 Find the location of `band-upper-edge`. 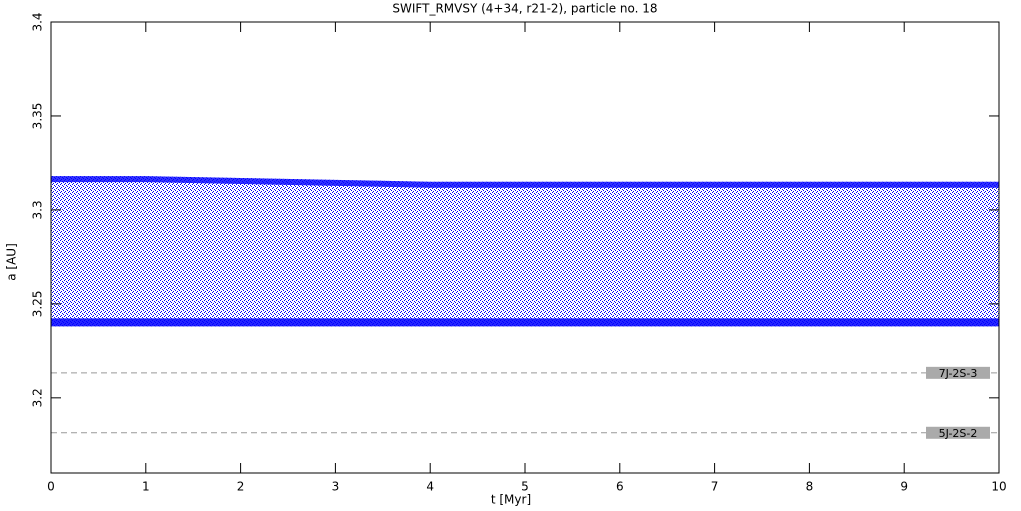

band-upper-edge is located at coordinates (525, 182).